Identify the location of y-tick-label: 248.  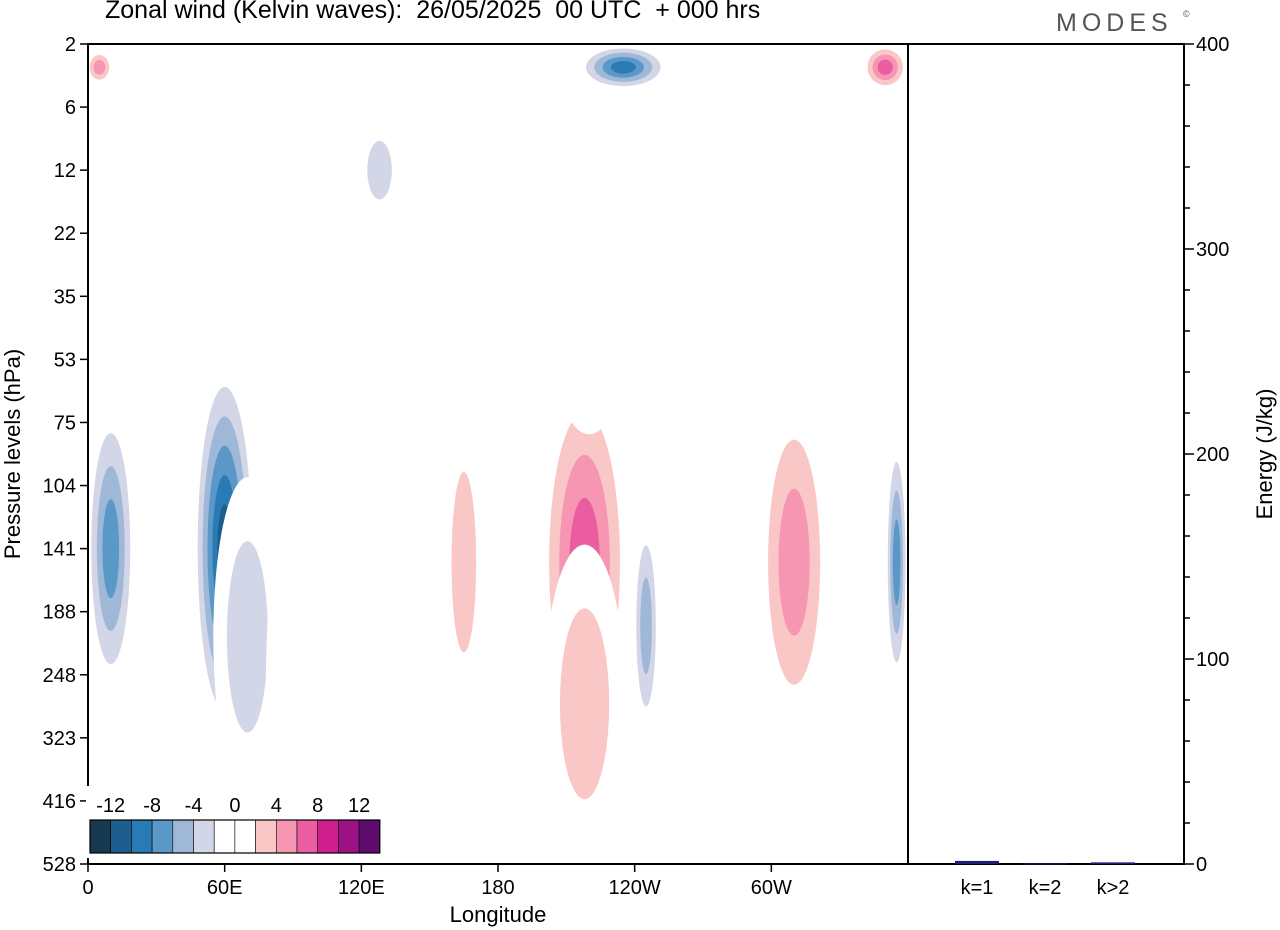
(59, 676).